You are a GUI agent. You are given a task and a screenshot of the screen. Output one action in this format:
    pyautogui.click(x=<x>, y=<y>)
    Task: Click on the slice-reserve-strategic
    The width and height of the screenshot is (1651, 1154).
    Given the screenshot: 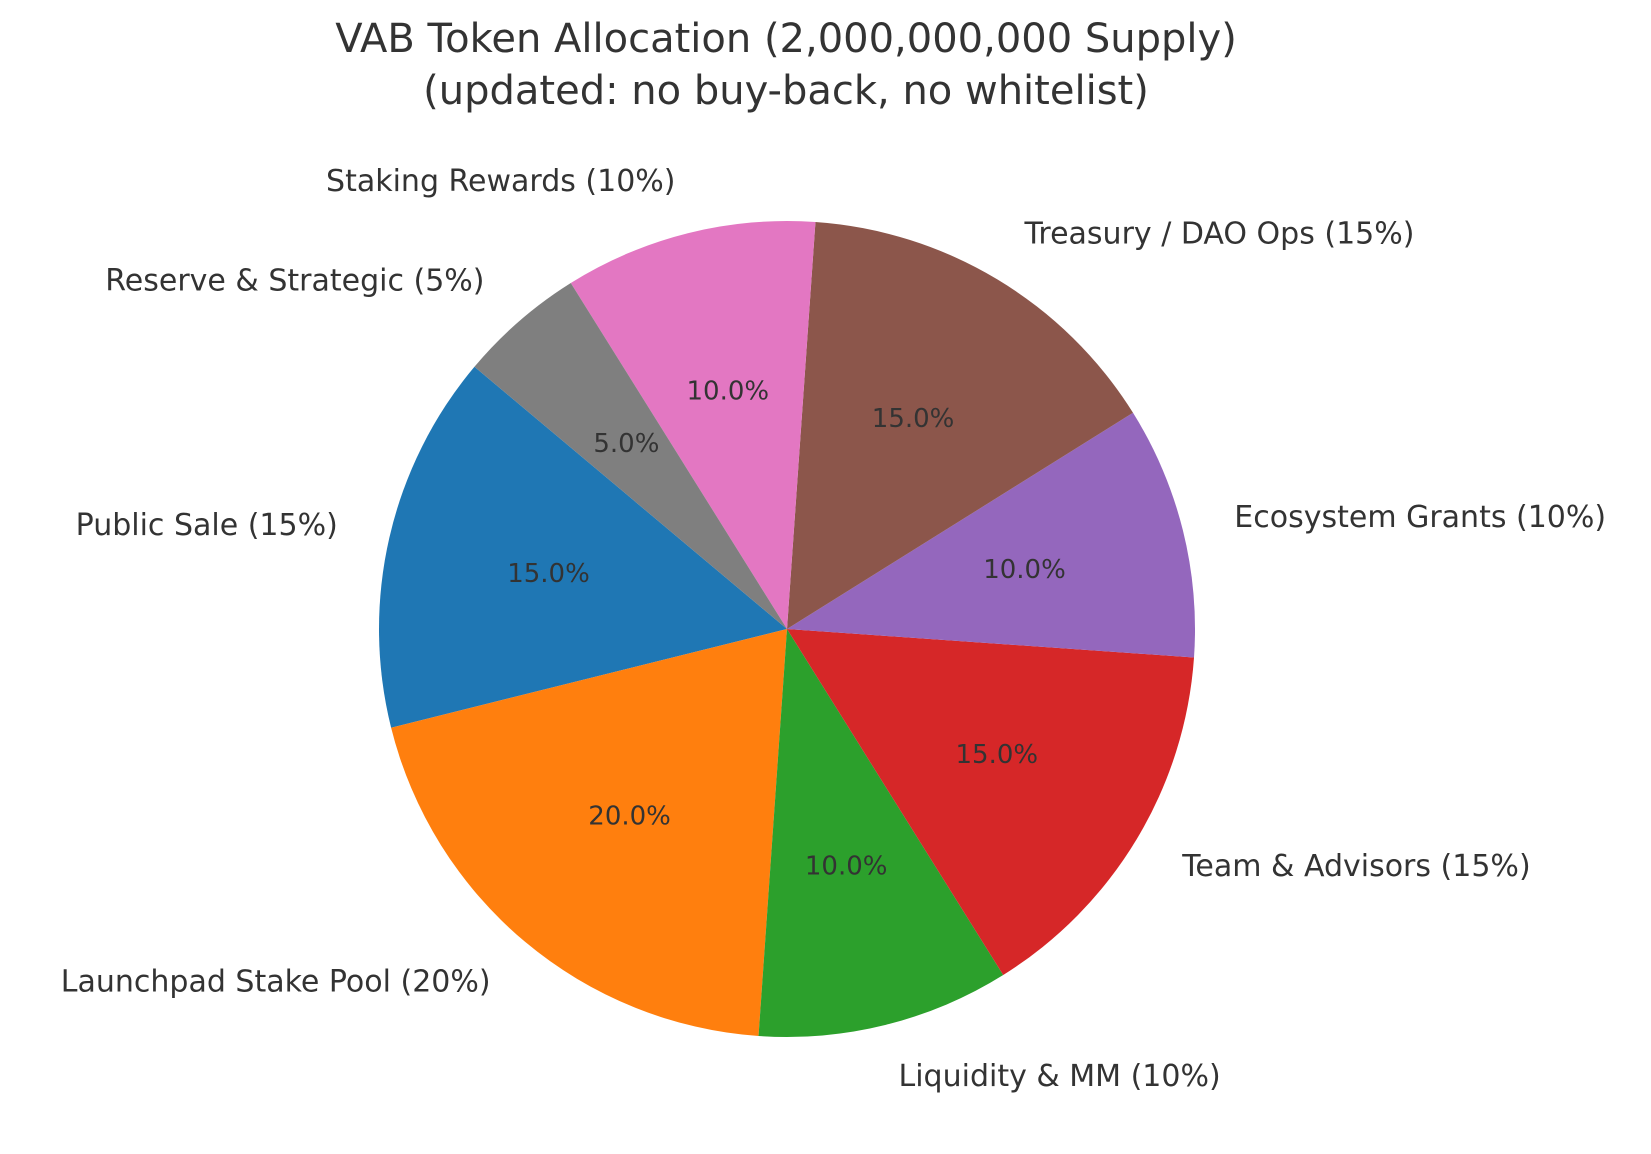 What is the action you would take?
    pyautogui.click(x=630, y=456)
    